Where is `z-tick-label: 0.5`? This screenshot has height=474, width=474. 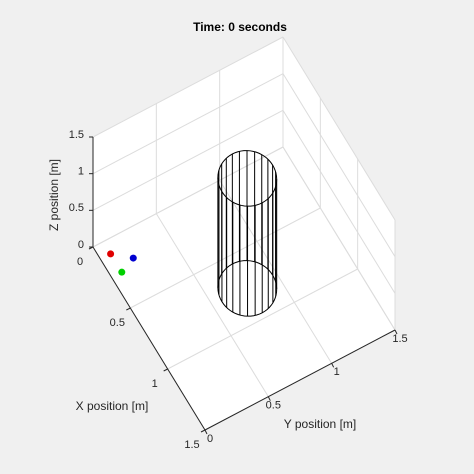
z-tick-label: 0.5 is located at coordinates (76, 208).